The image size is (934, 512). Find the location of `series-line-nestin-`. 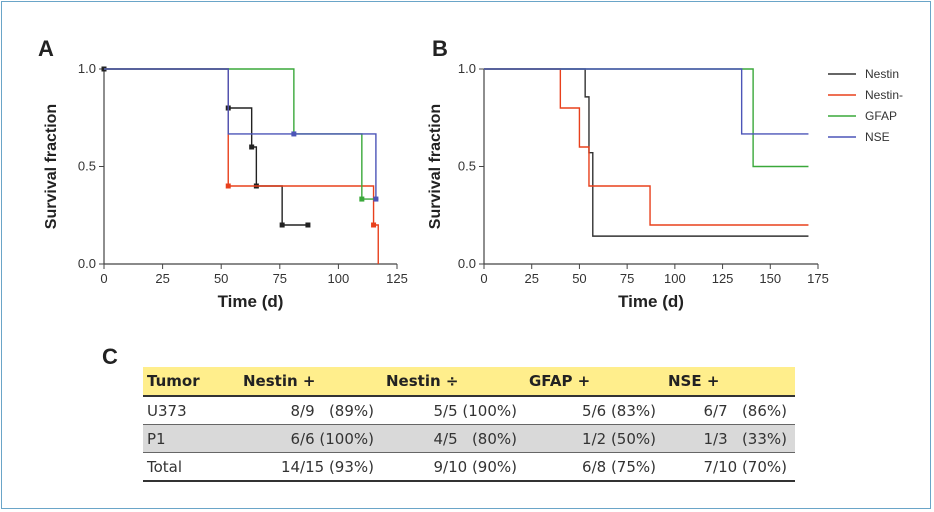

series-line-nestin- is located at coordinates (646, 147).